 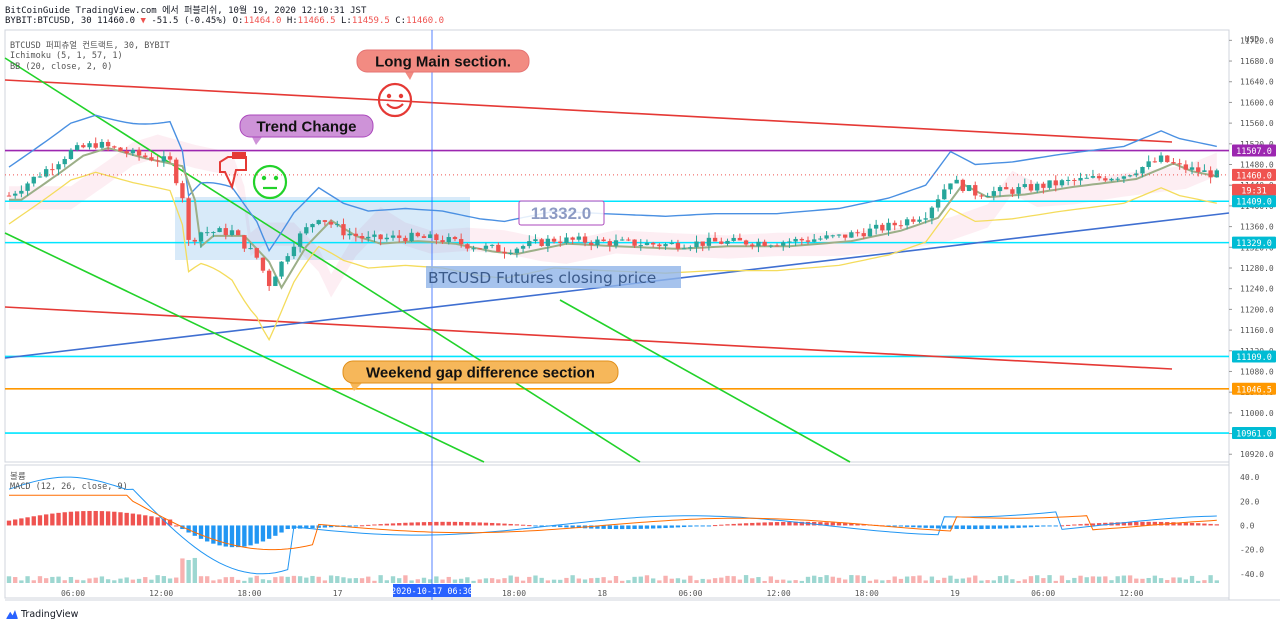 I want to click on weekend-gap-annotation-tail, so click(x=356, y=387).